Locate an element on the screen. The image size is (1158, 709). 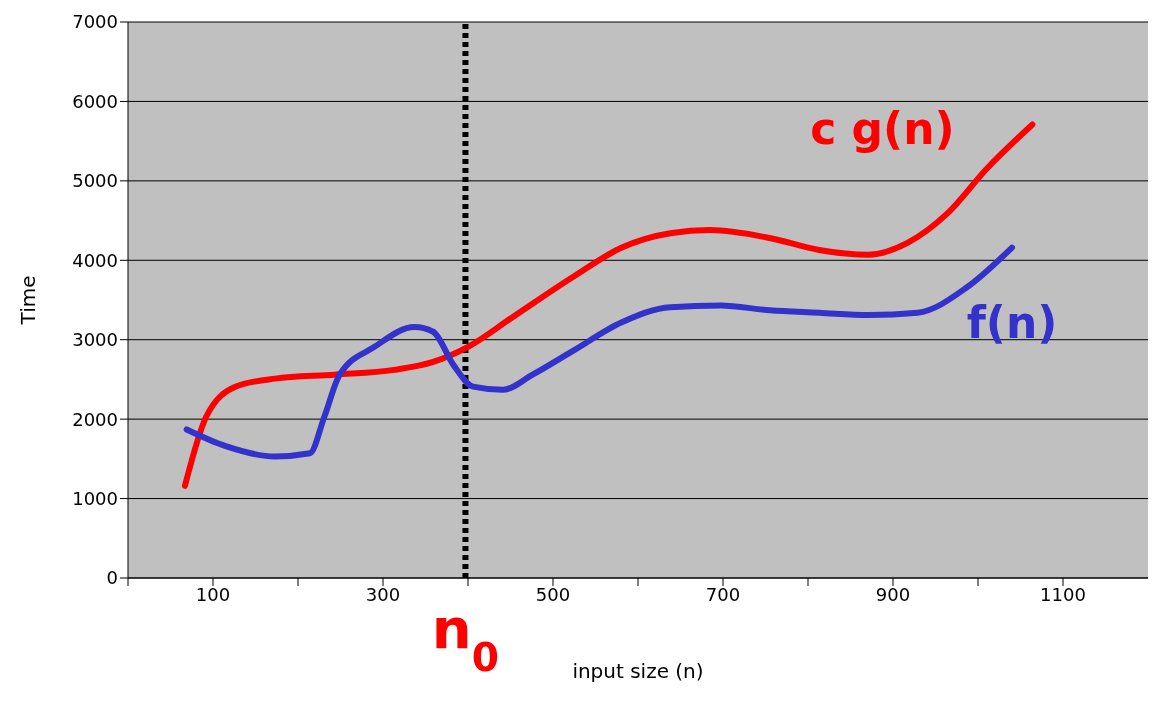
y-tick-label: 1000 is located at coordinates (95, 498).